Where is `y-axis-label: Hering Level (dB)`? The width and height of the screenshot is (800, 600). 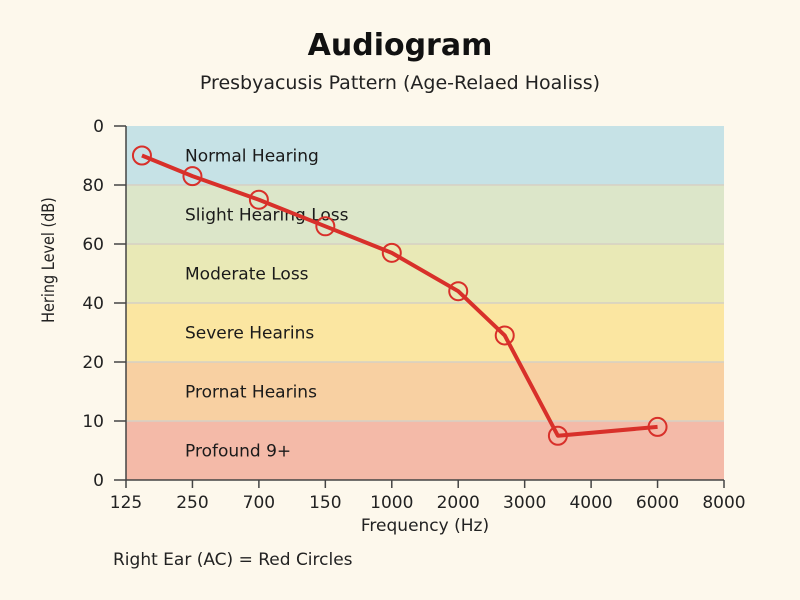 y-axis-label: Hering Level (dB) is located at coordinates (48, 260).